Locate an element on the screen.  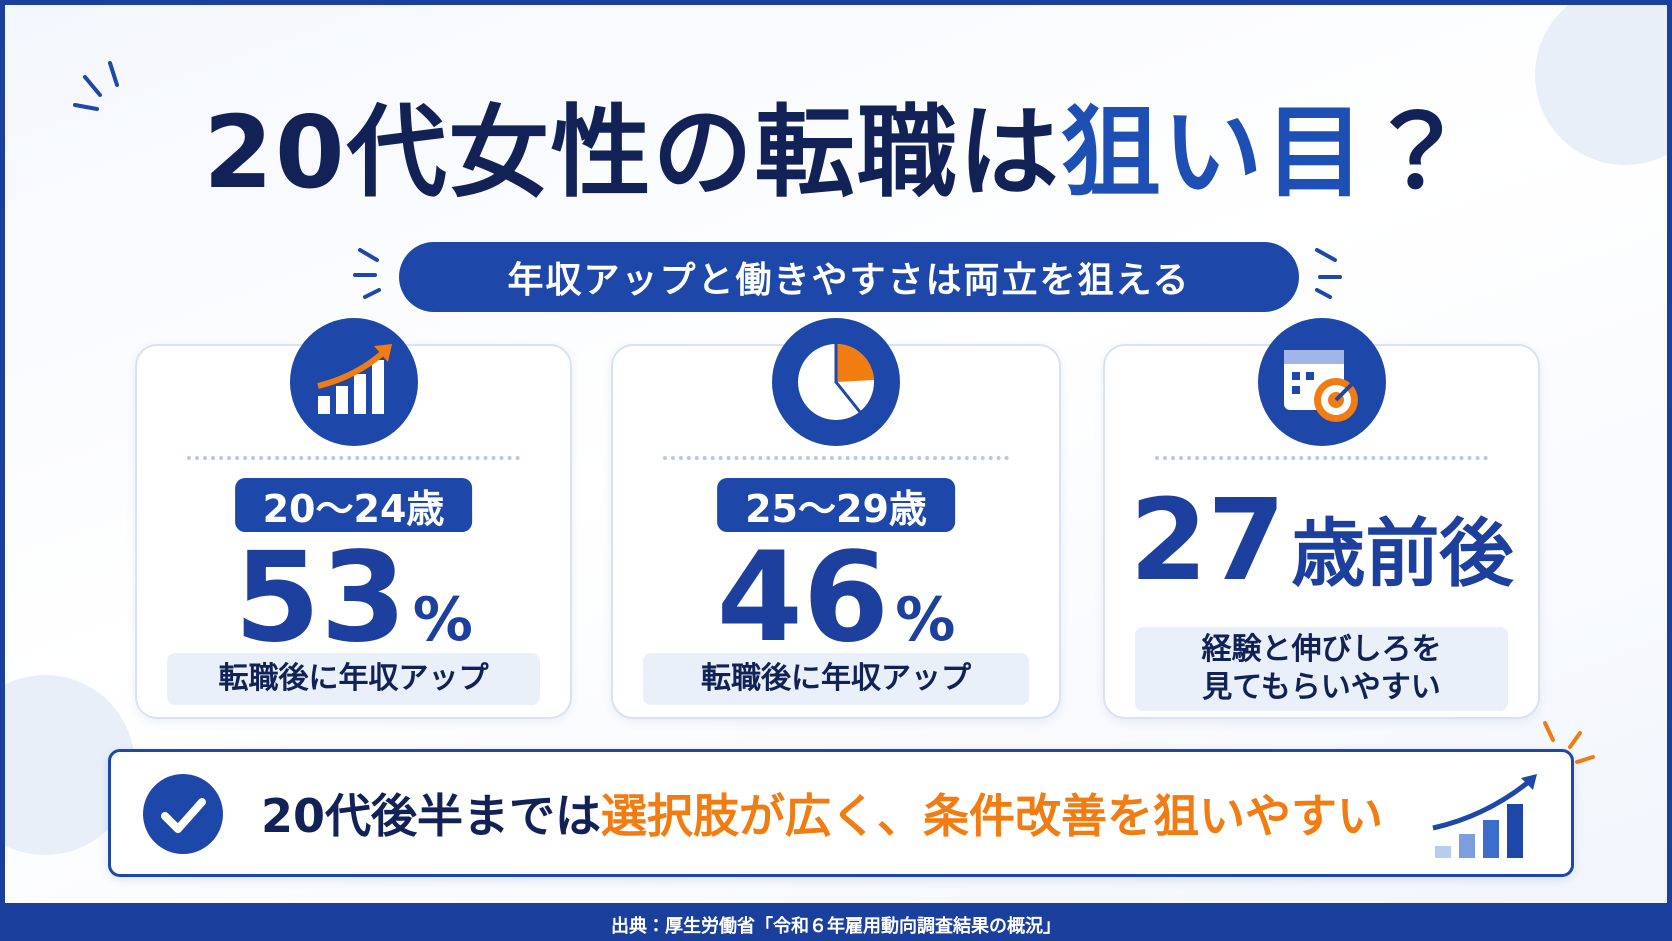
banner: 20代後半までは 選択肢が広く、条件改善を狙いやすい is located at coordinates (841, 813).